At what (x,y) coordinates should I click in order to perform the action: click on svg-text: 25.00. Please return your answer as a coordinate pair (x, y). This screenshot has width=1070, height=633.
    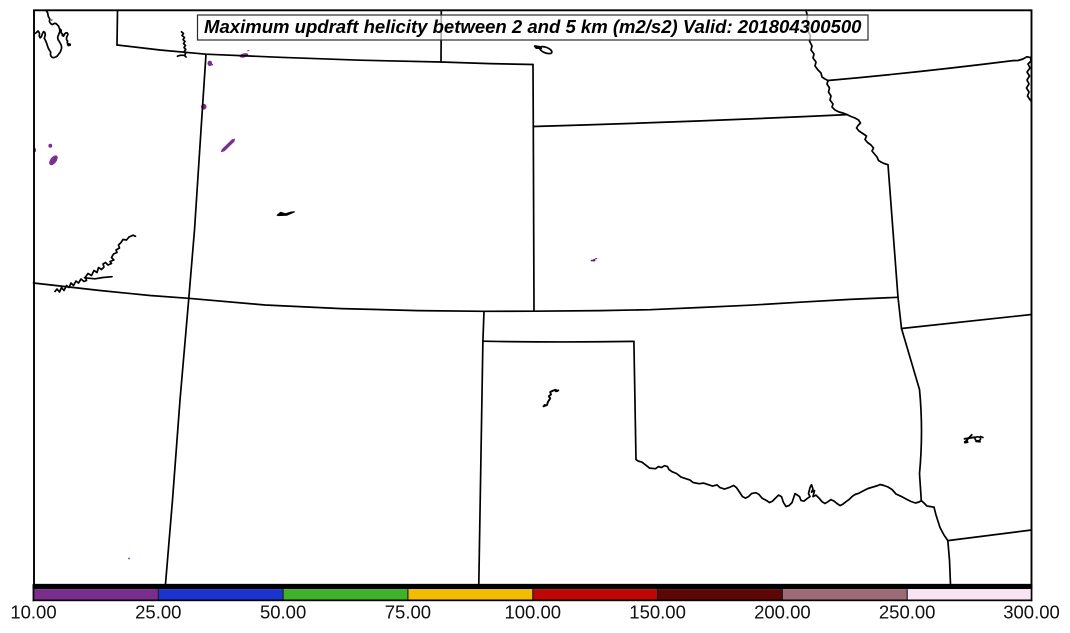
    Looking at the image, I should click on (158, 612).